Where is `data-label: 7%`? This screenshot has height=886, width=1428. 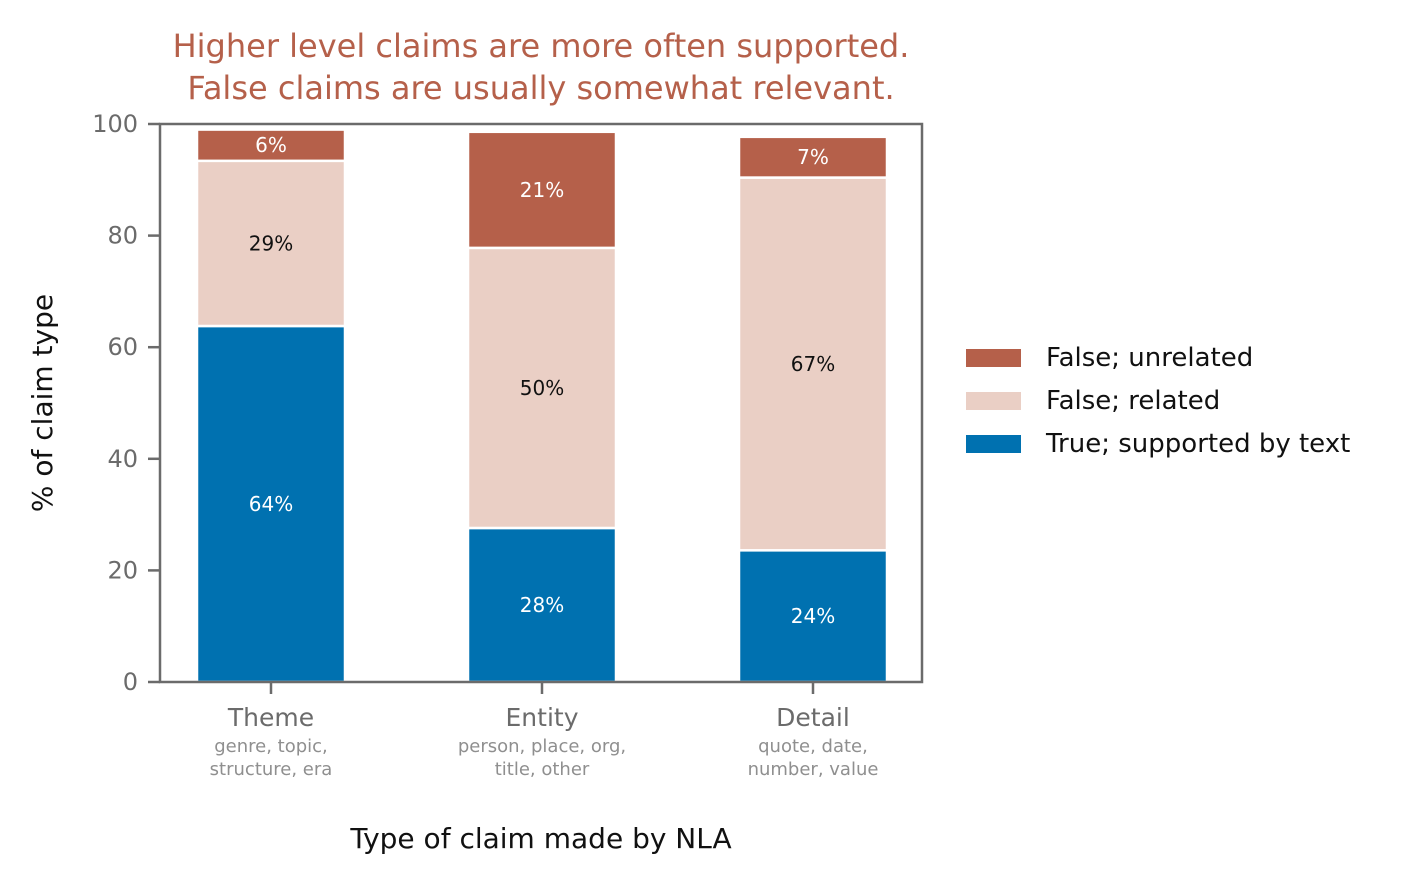
data-label: 7% is located at coordinates (813, 157).